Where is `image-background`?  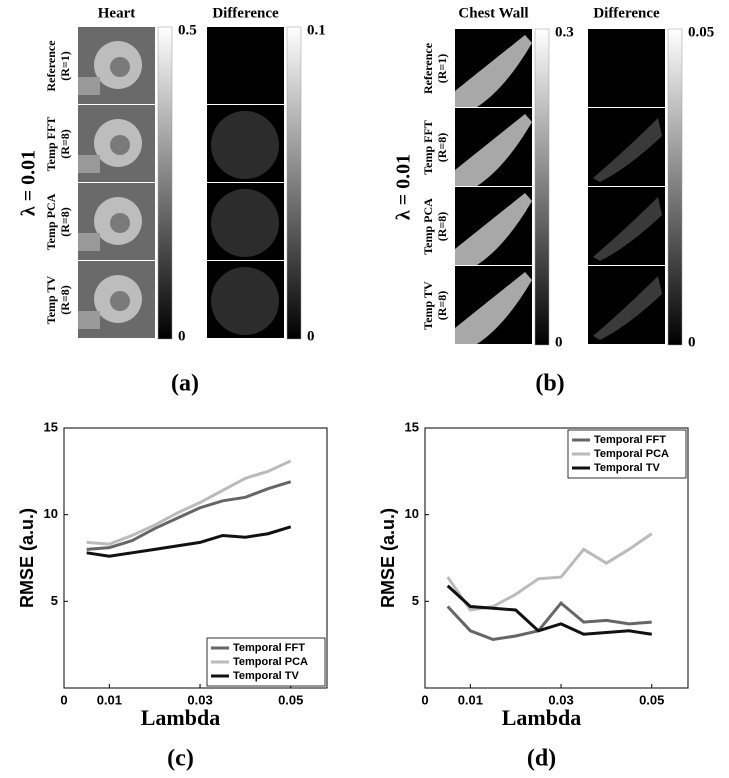 image-background is located at coordinates (626, 68).